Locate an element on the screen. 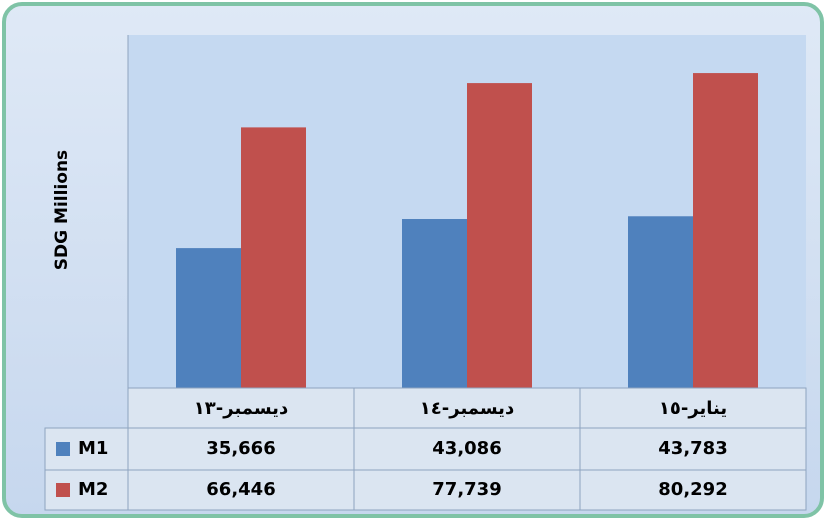 The height and width of the screenshot is (520, 826). legend-label: M1 is located at coordinates (93, 448).